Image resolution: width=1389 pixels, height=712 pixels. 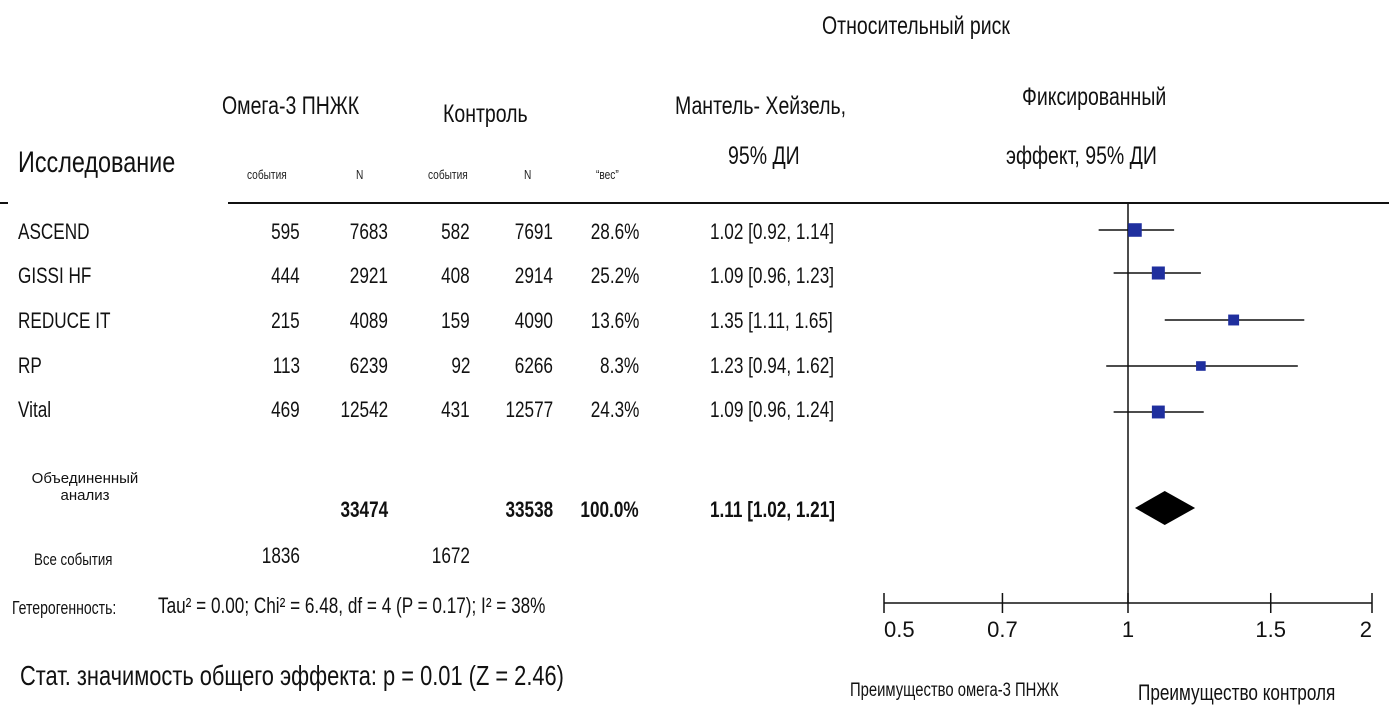 What do you see at coordinates (529, 509) in the screenshot?
I see `pooled-n2: 33538` at bounding box center [529, 509].